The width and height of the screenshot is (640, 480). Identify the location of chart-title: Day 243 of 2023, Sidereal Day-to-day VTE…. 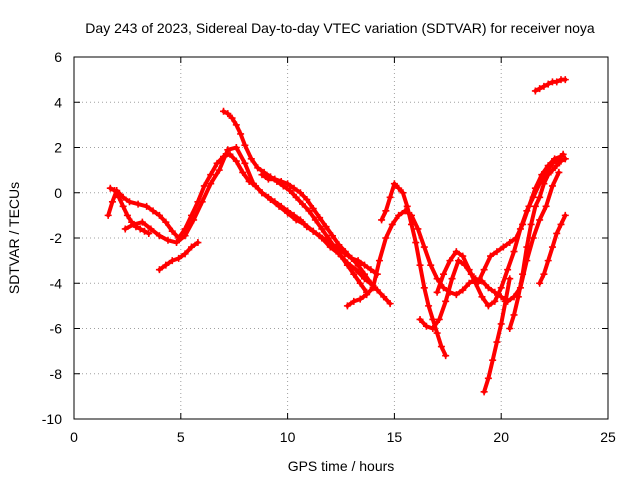
(340, 28).